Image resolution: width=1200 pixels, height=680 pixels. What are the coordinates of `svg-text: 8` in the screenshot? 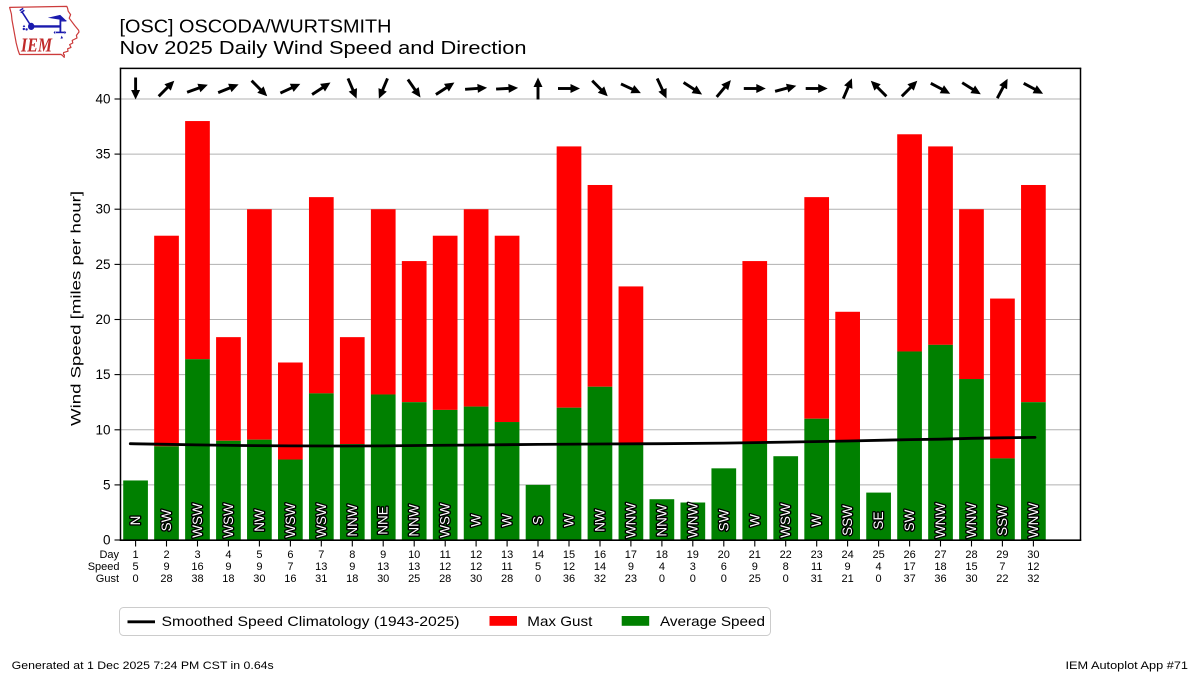 It's located at (352, 555).